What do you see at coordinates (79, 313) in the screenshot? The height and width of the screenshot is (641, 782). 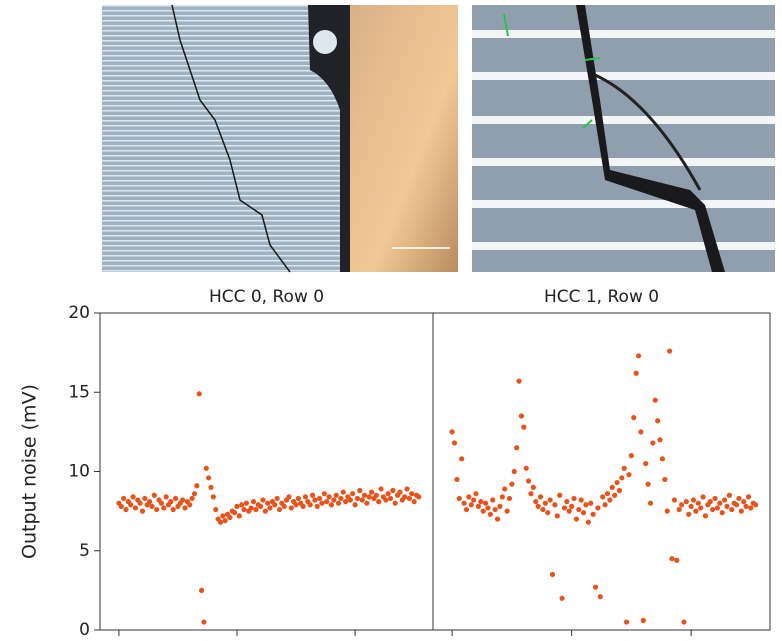 I see `y-tick-label: 20` at bounding box center [79, 313].